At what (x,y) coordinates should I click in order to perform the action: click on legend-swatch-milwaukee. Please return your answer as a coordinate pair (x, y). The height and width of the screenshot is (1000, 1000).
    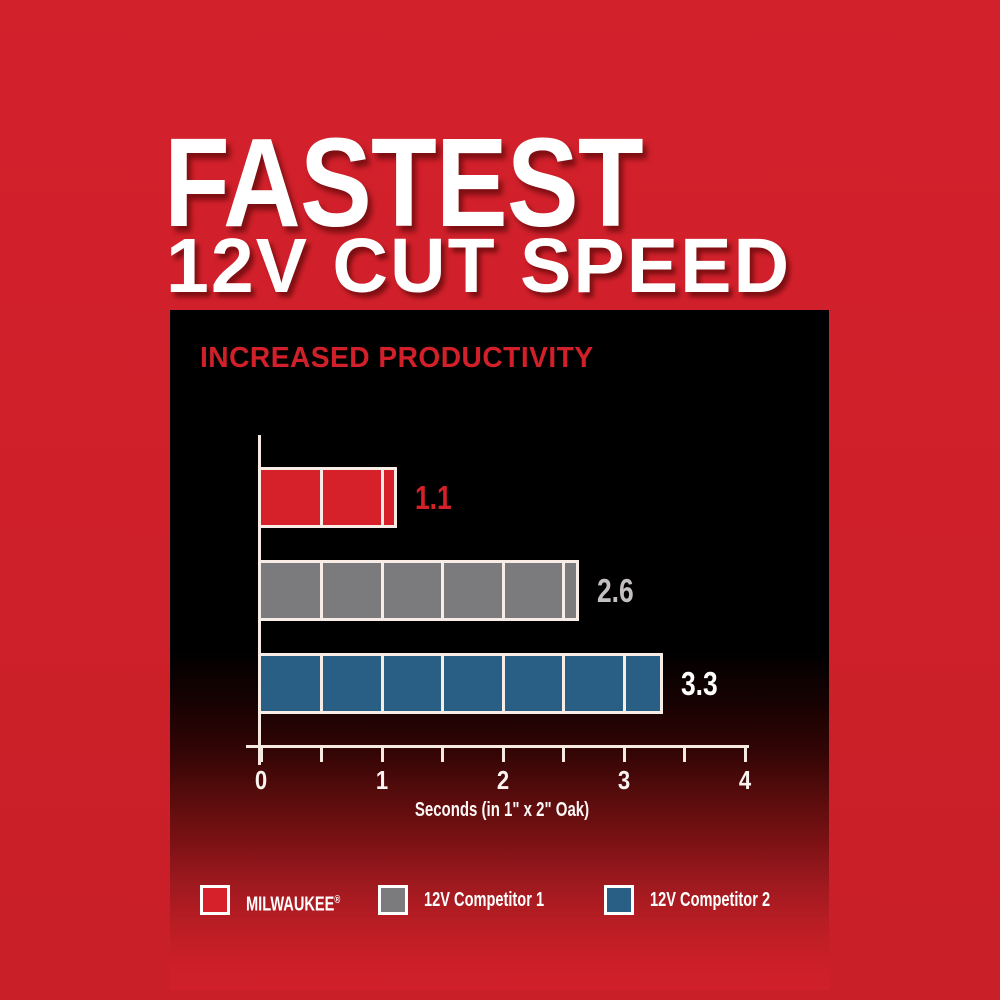
    Looking at the image, I should click on (215, 900).